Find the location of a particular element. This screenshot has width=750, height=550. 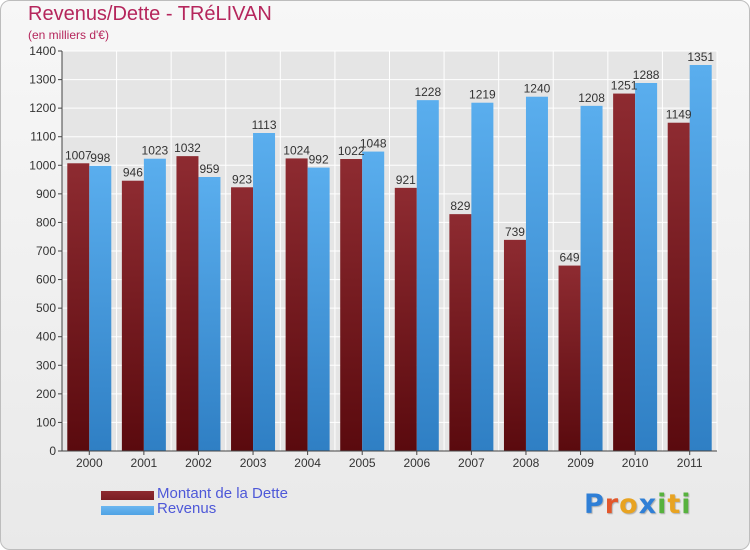

x-tick-label: 2005 is located at coordinates (362, 463).